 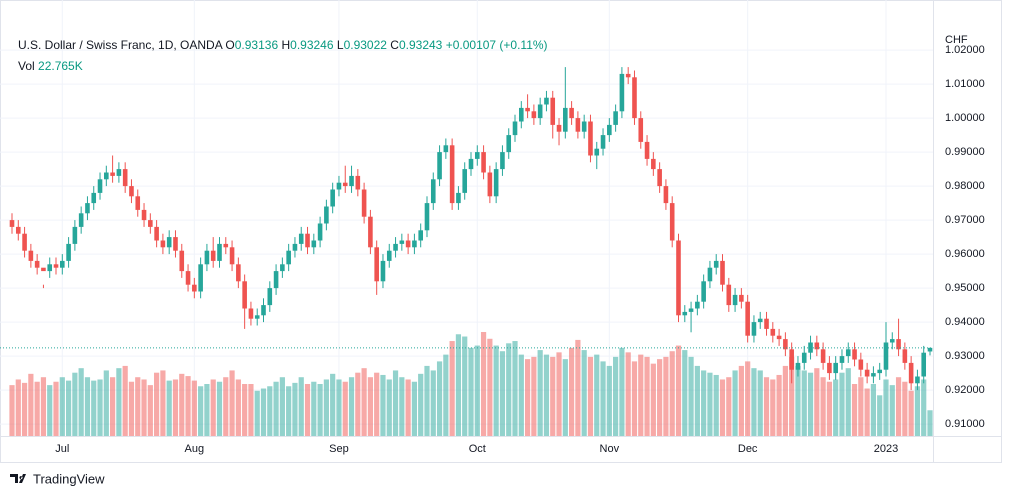 What do you see at coordinates (60, 66) in the screenshot?
I see `volume-value: 22.765K` at bounding box center [60, 66].